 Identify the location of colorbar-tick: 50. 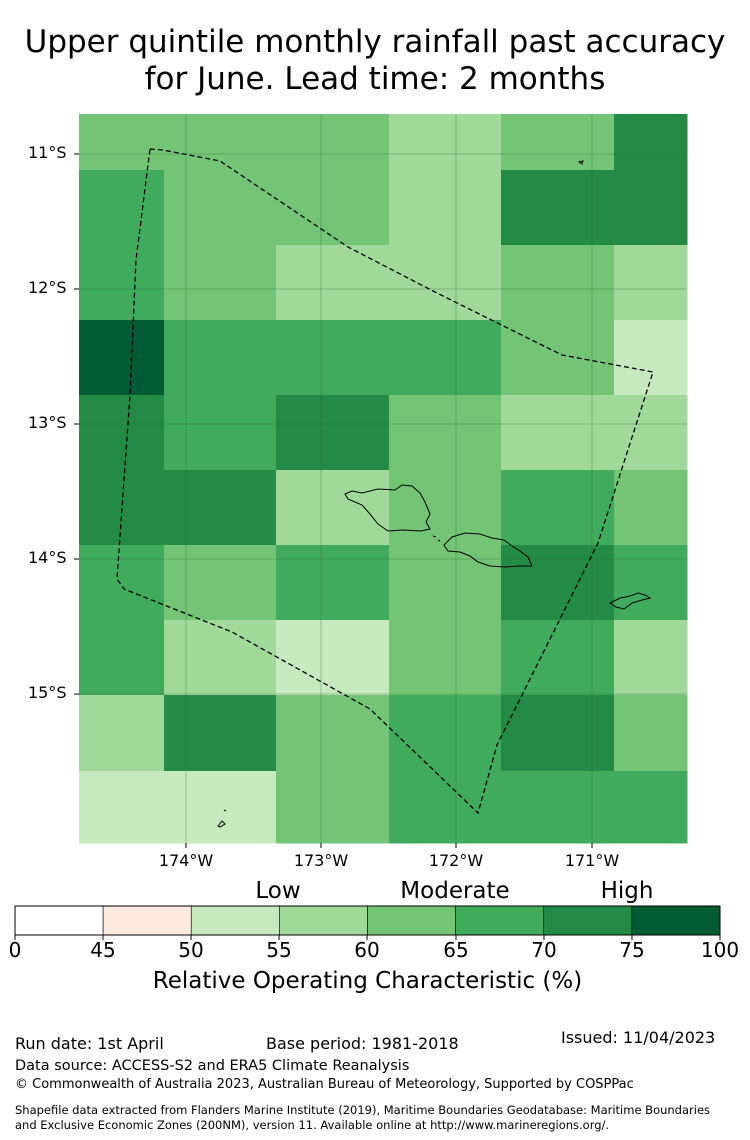
(191, 950).